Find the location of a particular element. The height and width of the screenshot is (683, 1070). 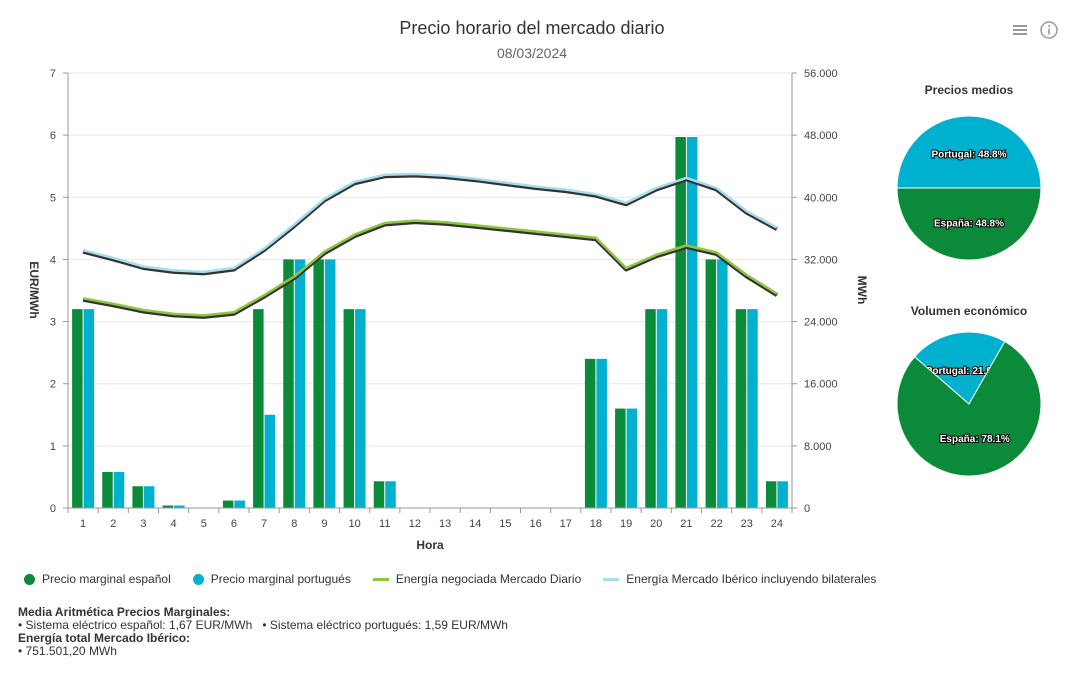

x-tick-label: 2 is located at coordinates (113, 524).